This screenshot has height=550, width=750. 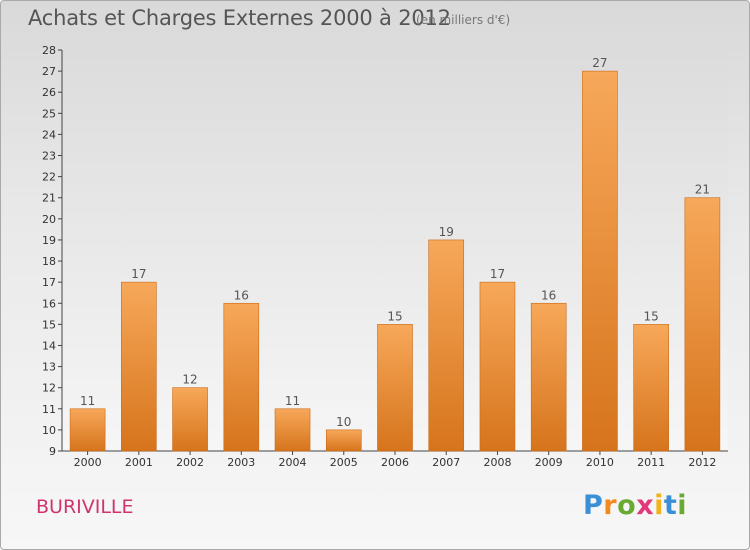 I want to click on x-tick-label: 2012, so click(x=702, y=462).